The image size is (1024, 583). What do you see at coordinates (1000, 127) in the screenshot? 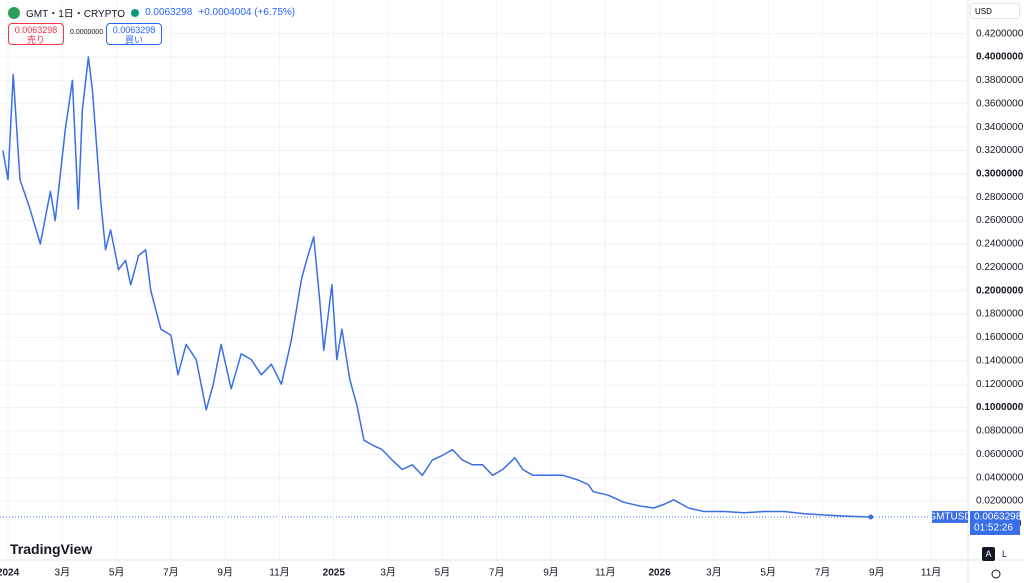
I see `y-tick-label: 0.3400000` at bounding box center [1000, 127].